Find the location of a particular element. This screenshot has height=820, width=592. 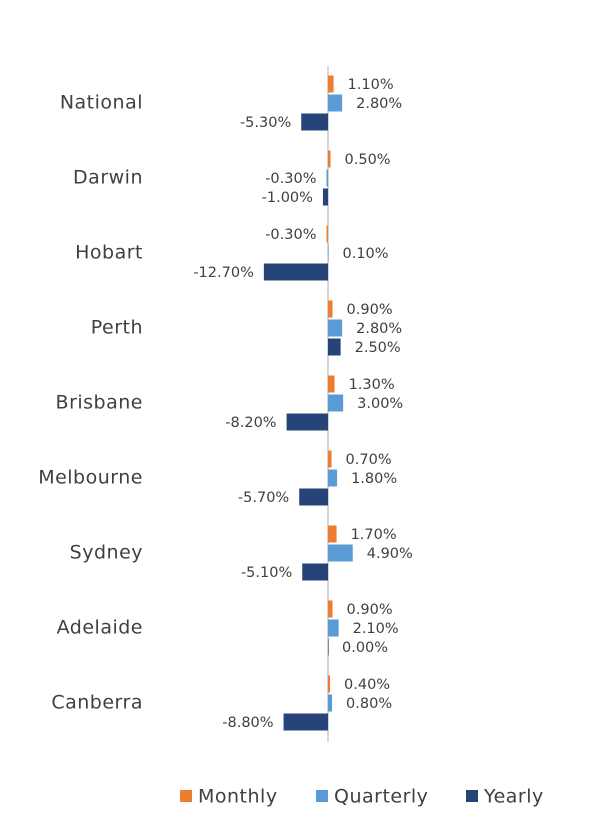

value-label: 0.00% is located at coordinates (365, 648).